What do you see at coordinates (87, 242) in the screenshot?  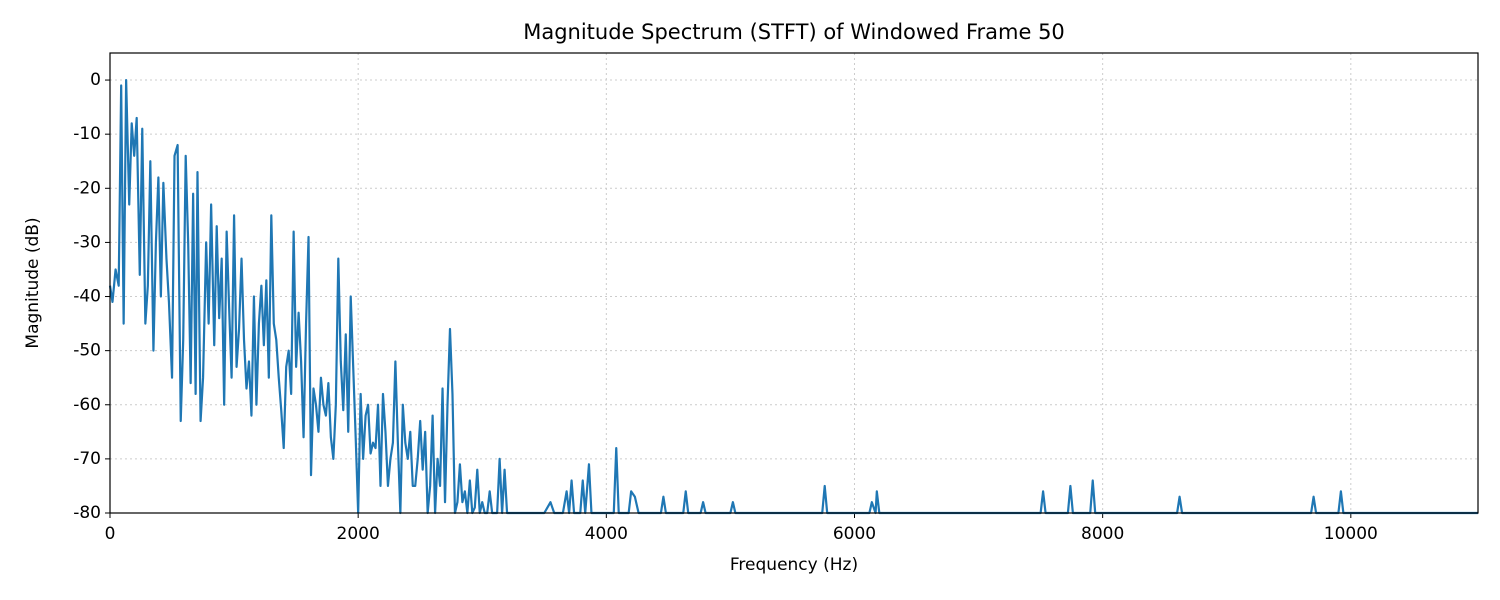 I see `y-tick-label: -30` at bounding box center [87, 242].